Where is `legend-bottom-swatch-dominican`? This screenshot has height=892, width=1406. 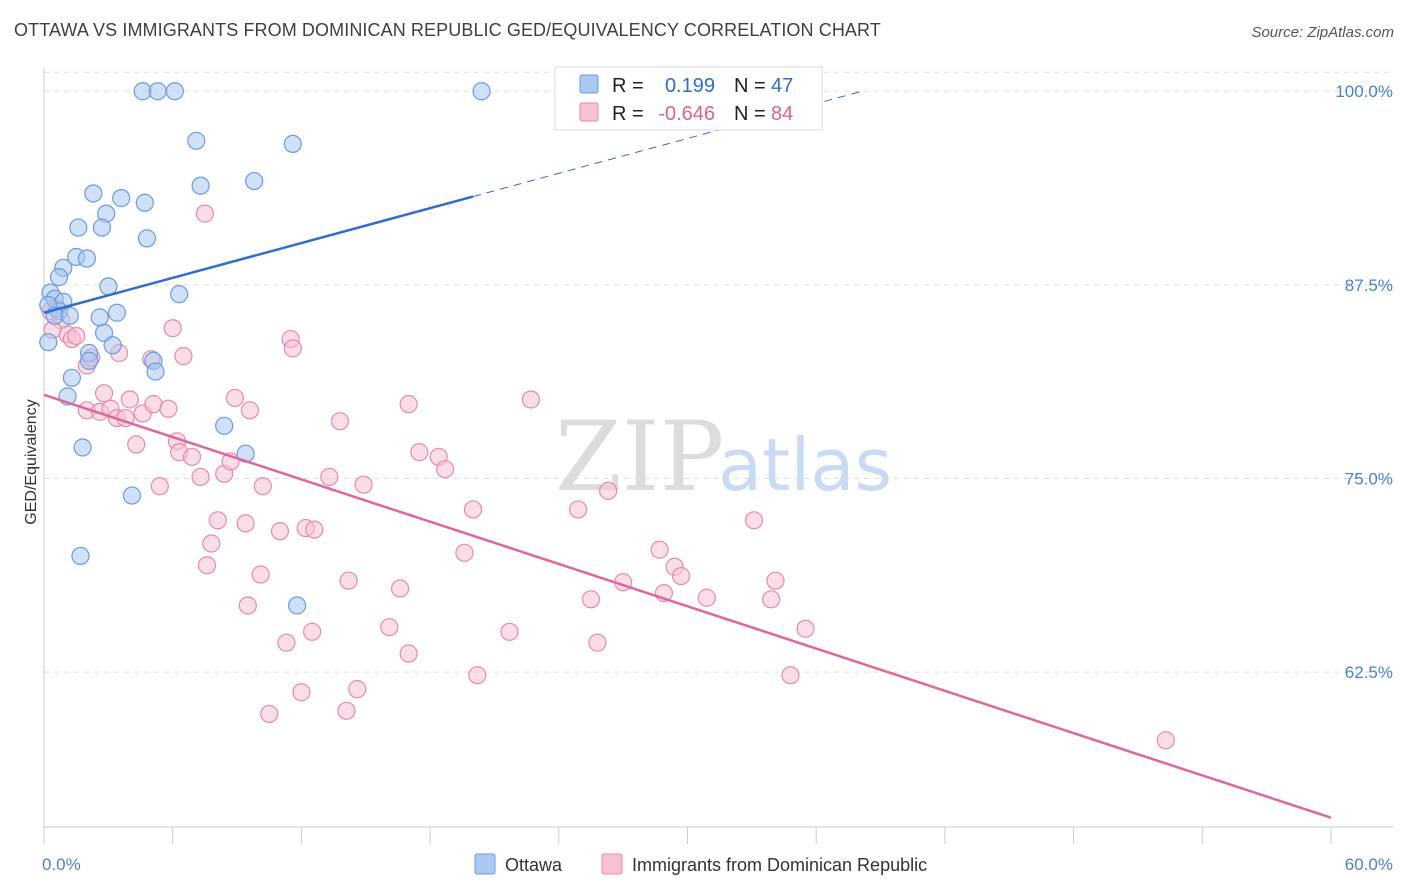
legend-bottom-swatch-dominican is located at coordinates (612, 864).